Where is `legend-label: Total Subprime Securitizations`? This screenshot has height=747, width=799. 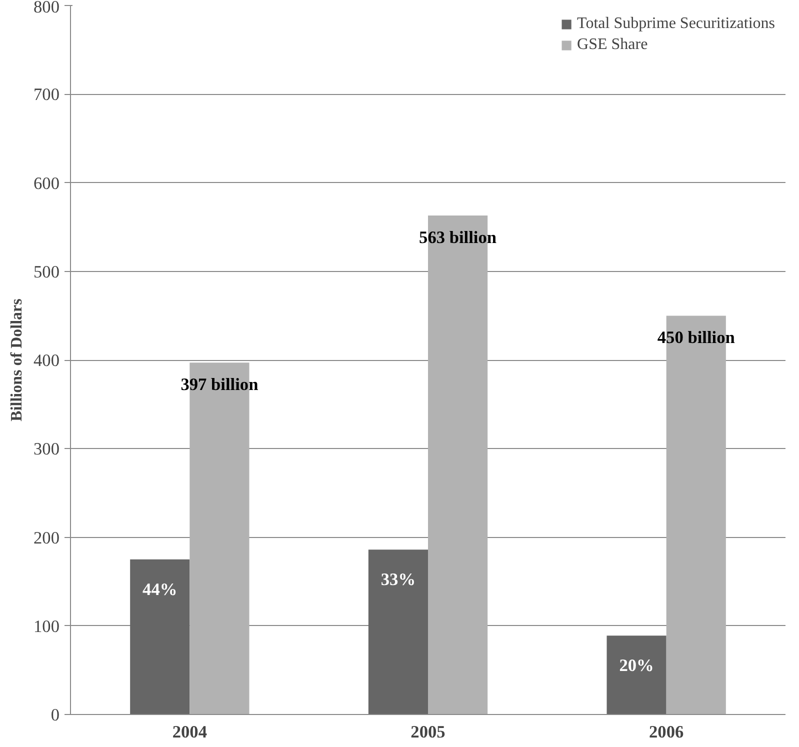
legend-label: Total Subprime Securitizations is located at coordinates (676, 24).